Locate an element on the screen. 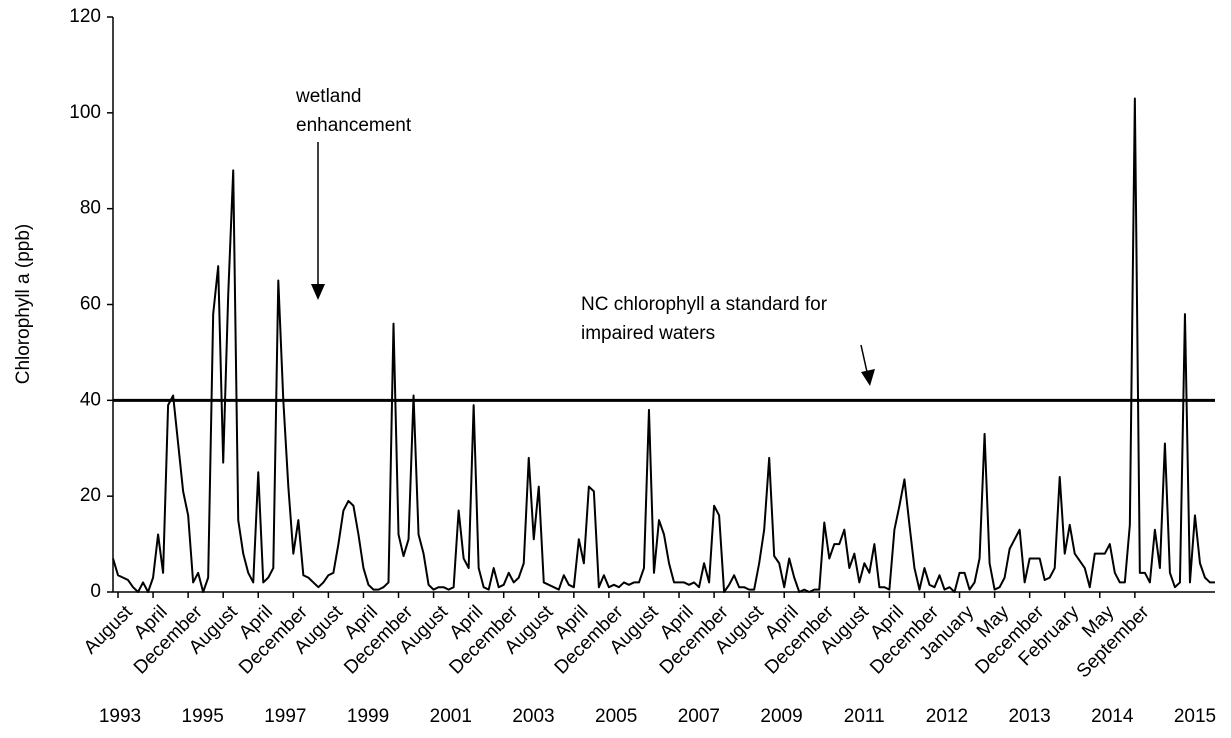 The image size is (1231, 738). y-tick-label: 0 is located at coordinates (95, 591).